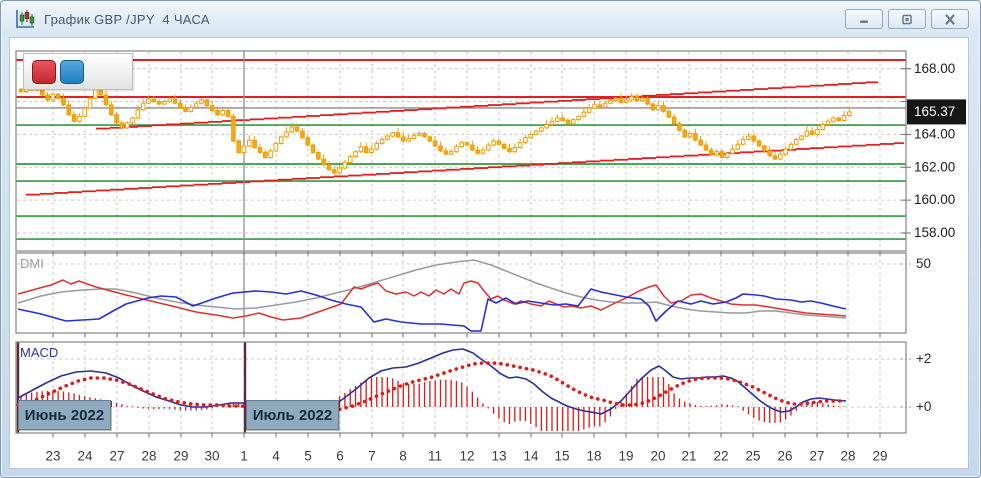  Describe the element at coordinates (934, 166) in the screenshot. I see `price-axis-label: 162.00` at that location.